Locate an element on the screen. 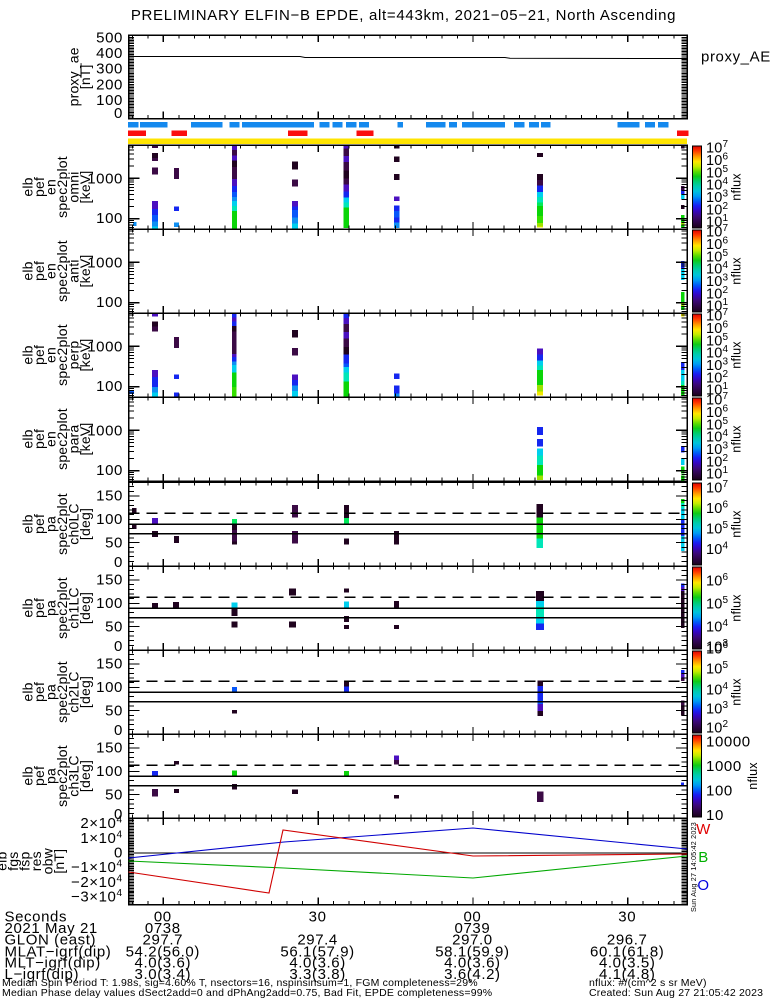  svg-text: 300 is located at coordinates (109, 69).